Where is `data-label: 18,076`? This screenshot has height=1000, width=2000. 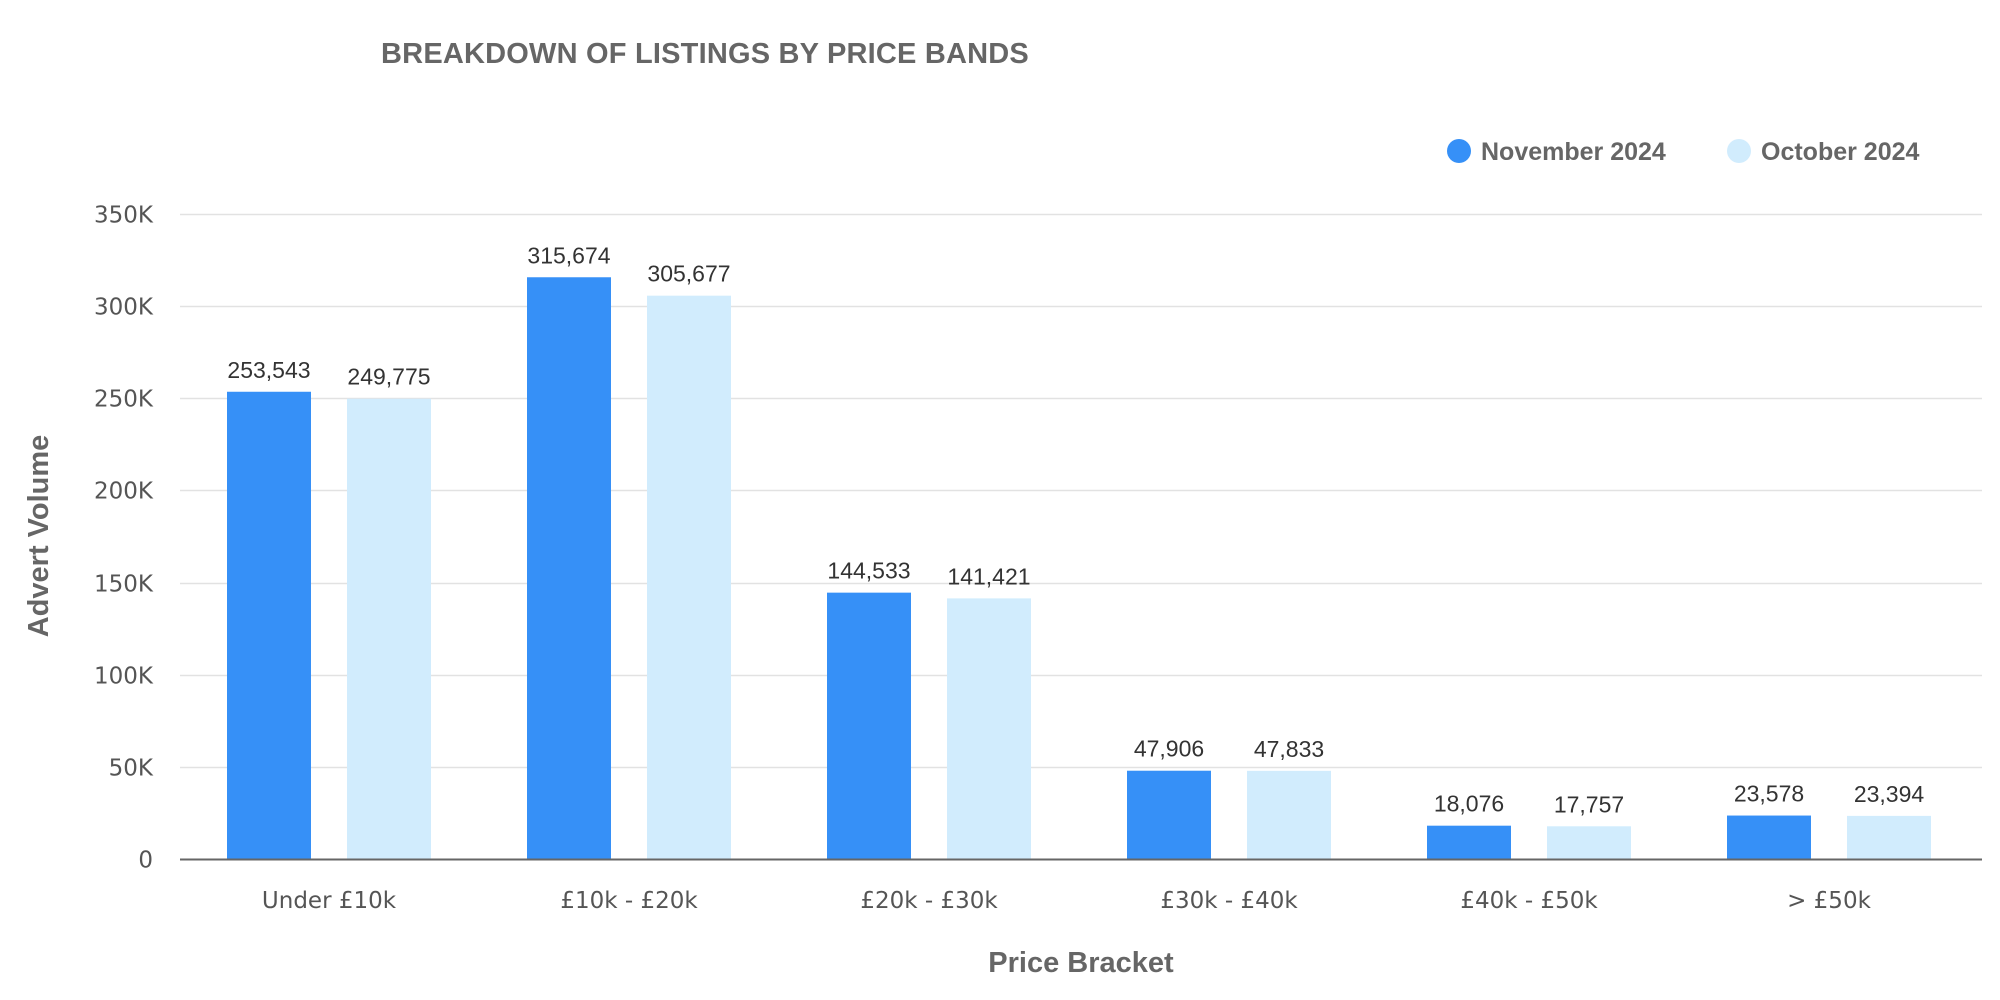
data-label: 18,076 is located at coordinates (1469, 804).